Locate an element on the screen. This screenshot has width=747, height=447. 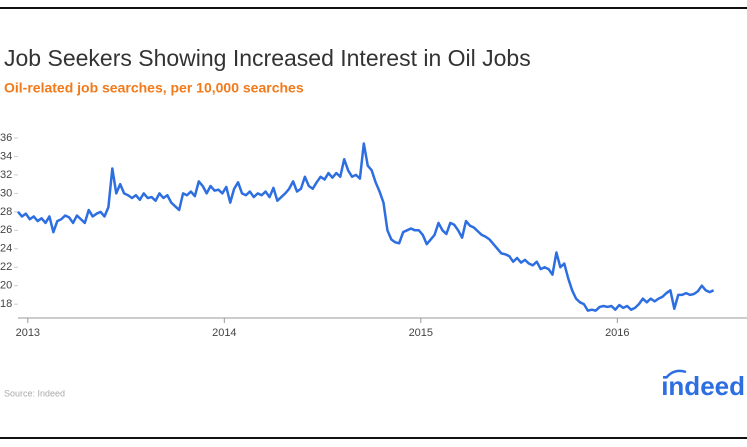
y-tick-label: 20 is located at coordinates (6, 286).